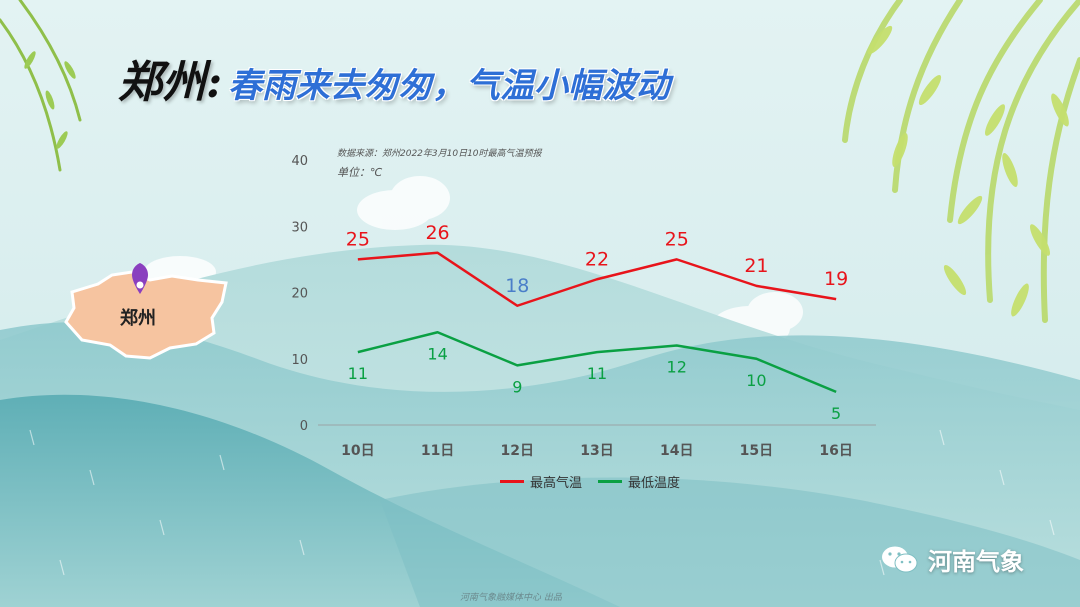 This screenshot has width=1080, height=607. I want to click on series-line-low, so click(597, 362).